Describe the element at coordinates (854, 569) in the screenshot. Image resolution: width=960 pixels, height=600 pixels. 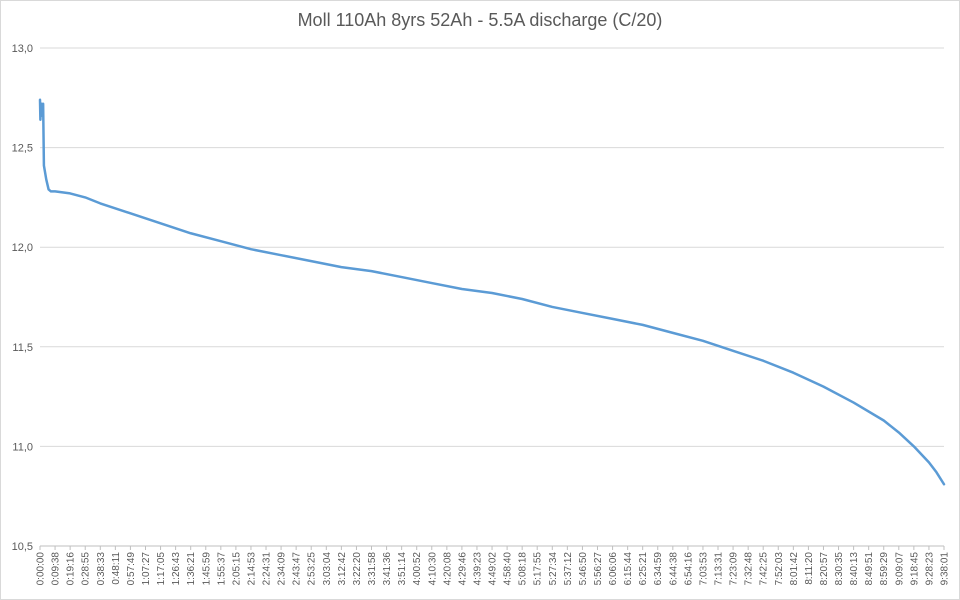
I see `x-tick-label: 8:40:13` at that location.